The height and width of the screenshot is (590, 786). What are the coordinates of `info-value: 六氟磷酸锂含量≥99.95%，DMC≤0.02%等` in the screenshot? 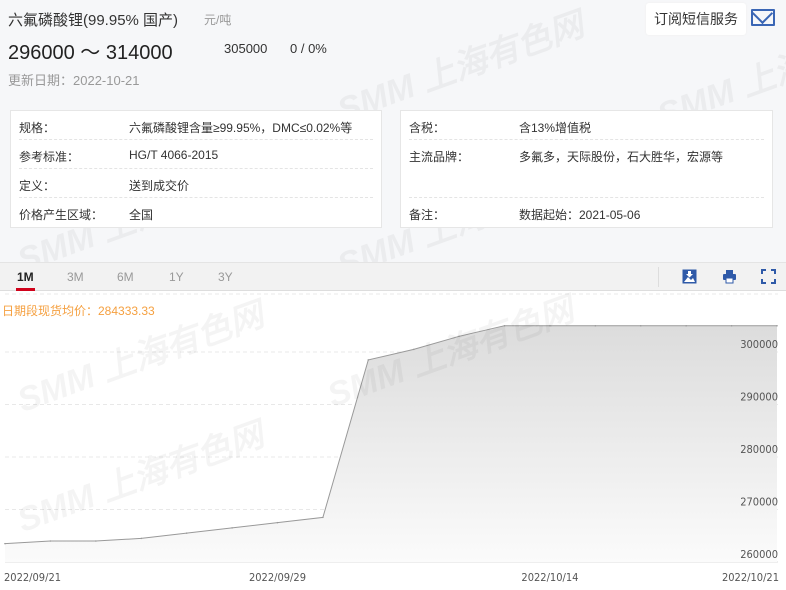 It's located at (241, 128).